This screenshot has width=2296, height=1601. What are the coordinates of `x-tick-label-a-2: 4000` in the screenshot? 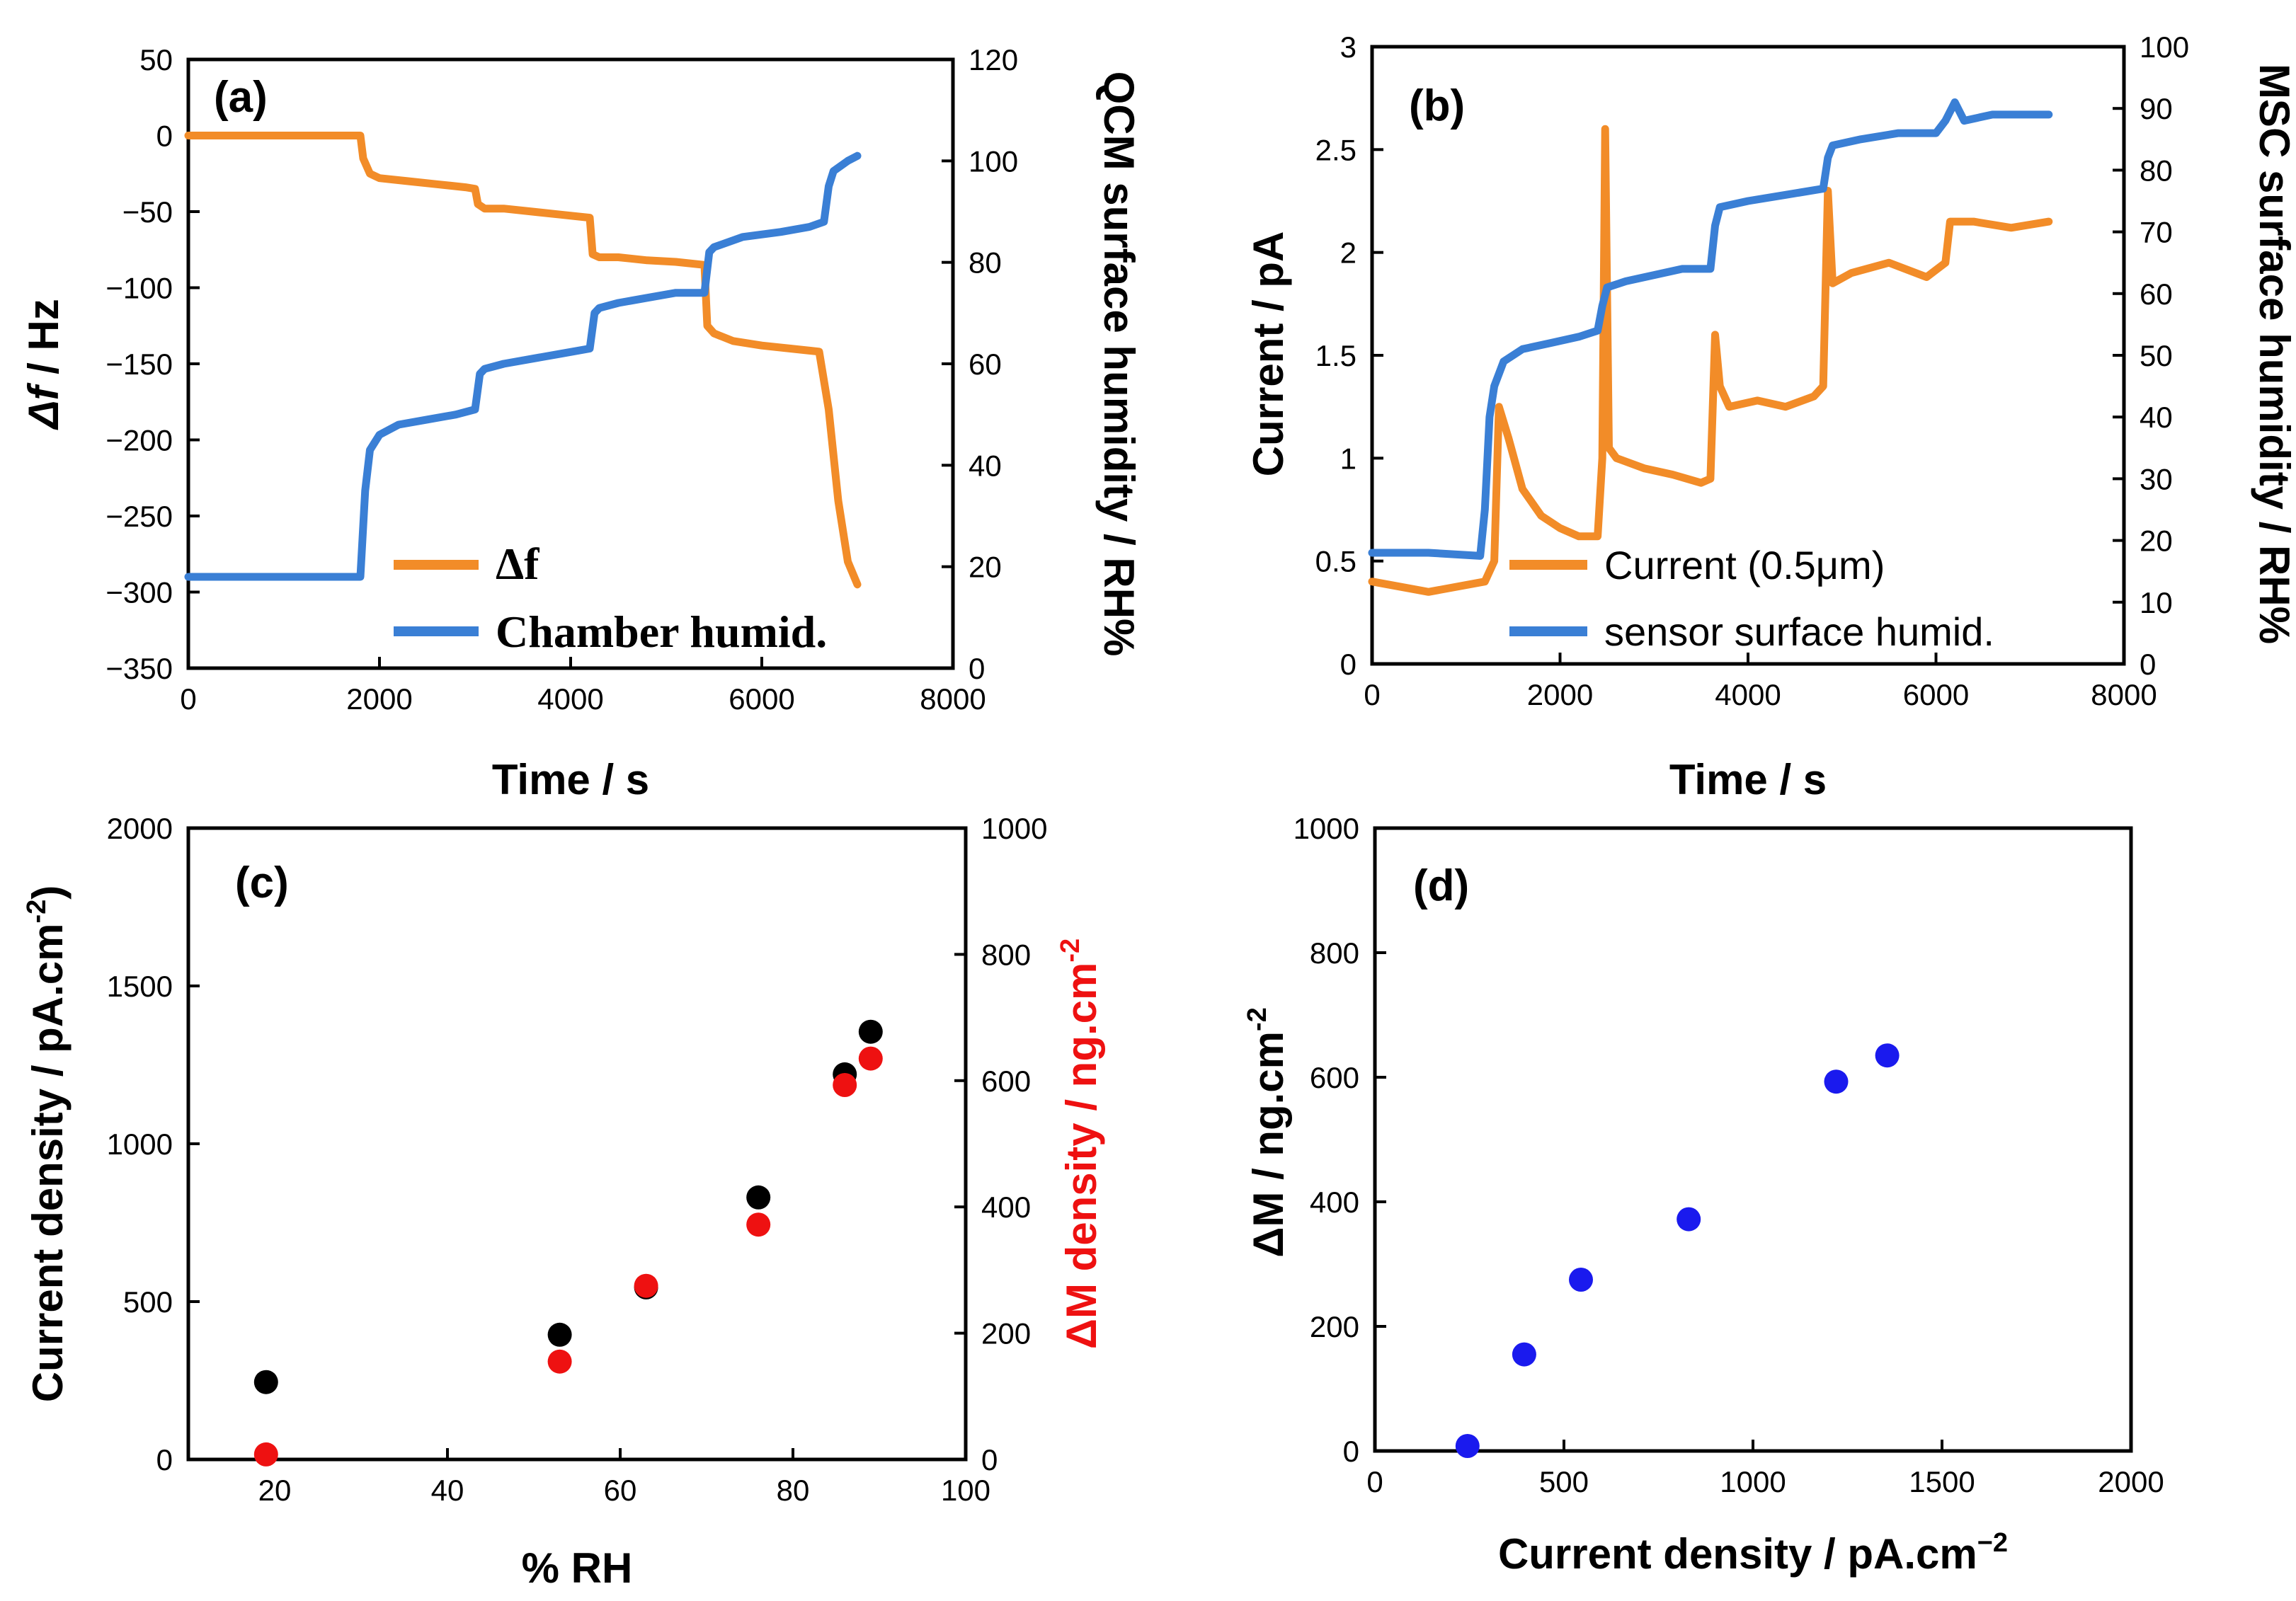 It's located at (570, 699).